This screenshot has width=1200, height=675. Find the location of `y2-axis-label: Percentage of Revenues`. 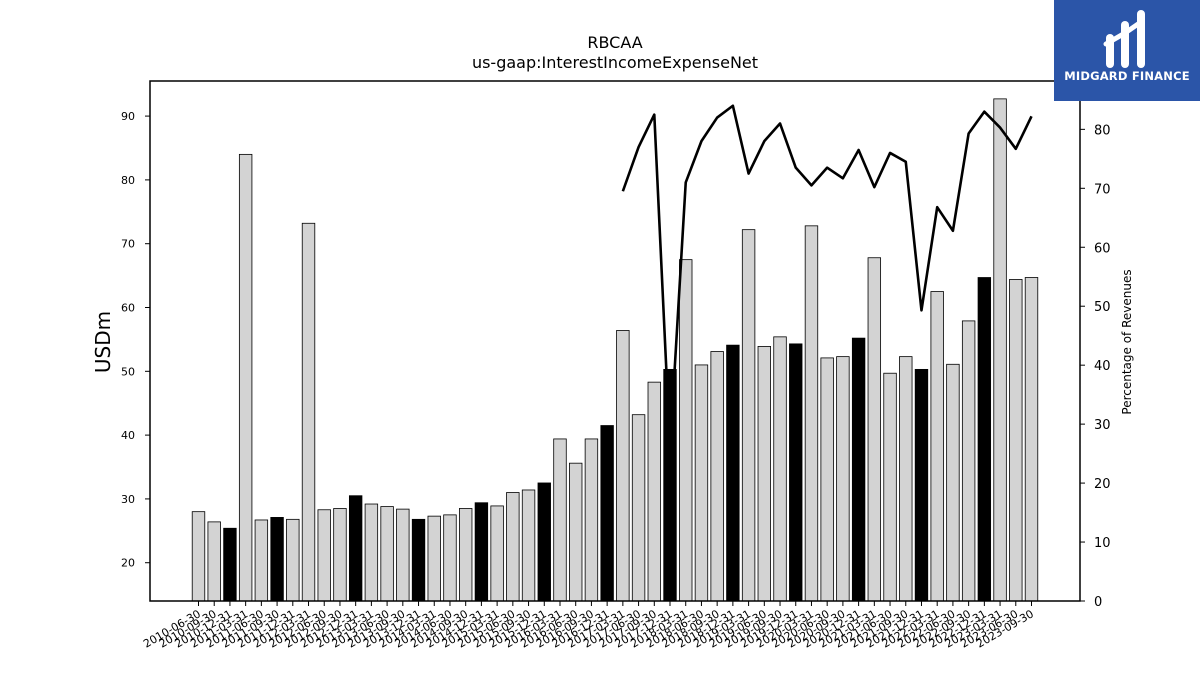

y2-axis-label: Percentage of Revenues is located at coordinates (1127, 341).